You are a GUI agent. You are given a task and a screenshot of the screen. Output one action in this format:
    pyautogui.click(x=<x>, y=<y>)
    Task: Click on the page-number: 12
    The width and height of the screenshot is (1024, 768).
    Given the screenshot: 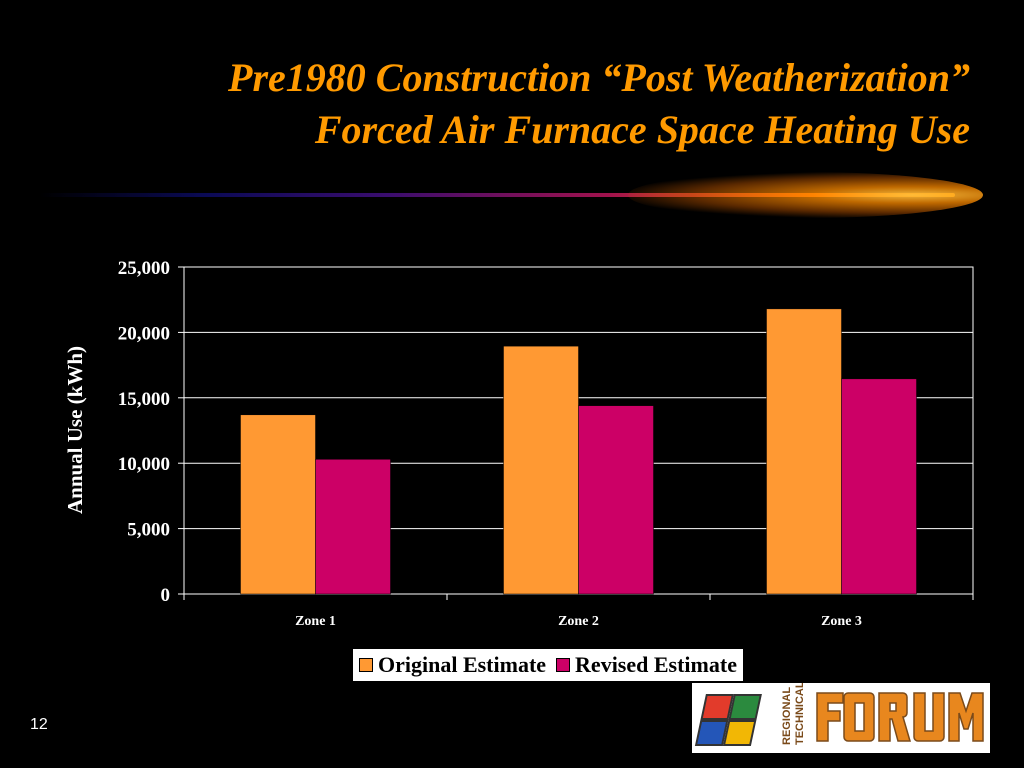 What is the action you would take?
    pyautogui.click(x=39, y=724)
    